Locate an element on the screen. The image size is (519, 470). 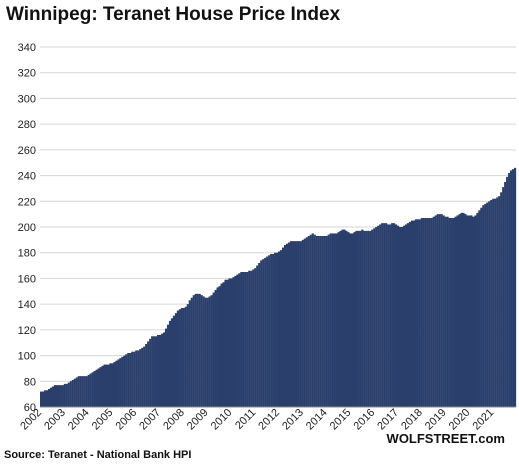
y-tick-label: 220 is located at coordinates (27, 202).